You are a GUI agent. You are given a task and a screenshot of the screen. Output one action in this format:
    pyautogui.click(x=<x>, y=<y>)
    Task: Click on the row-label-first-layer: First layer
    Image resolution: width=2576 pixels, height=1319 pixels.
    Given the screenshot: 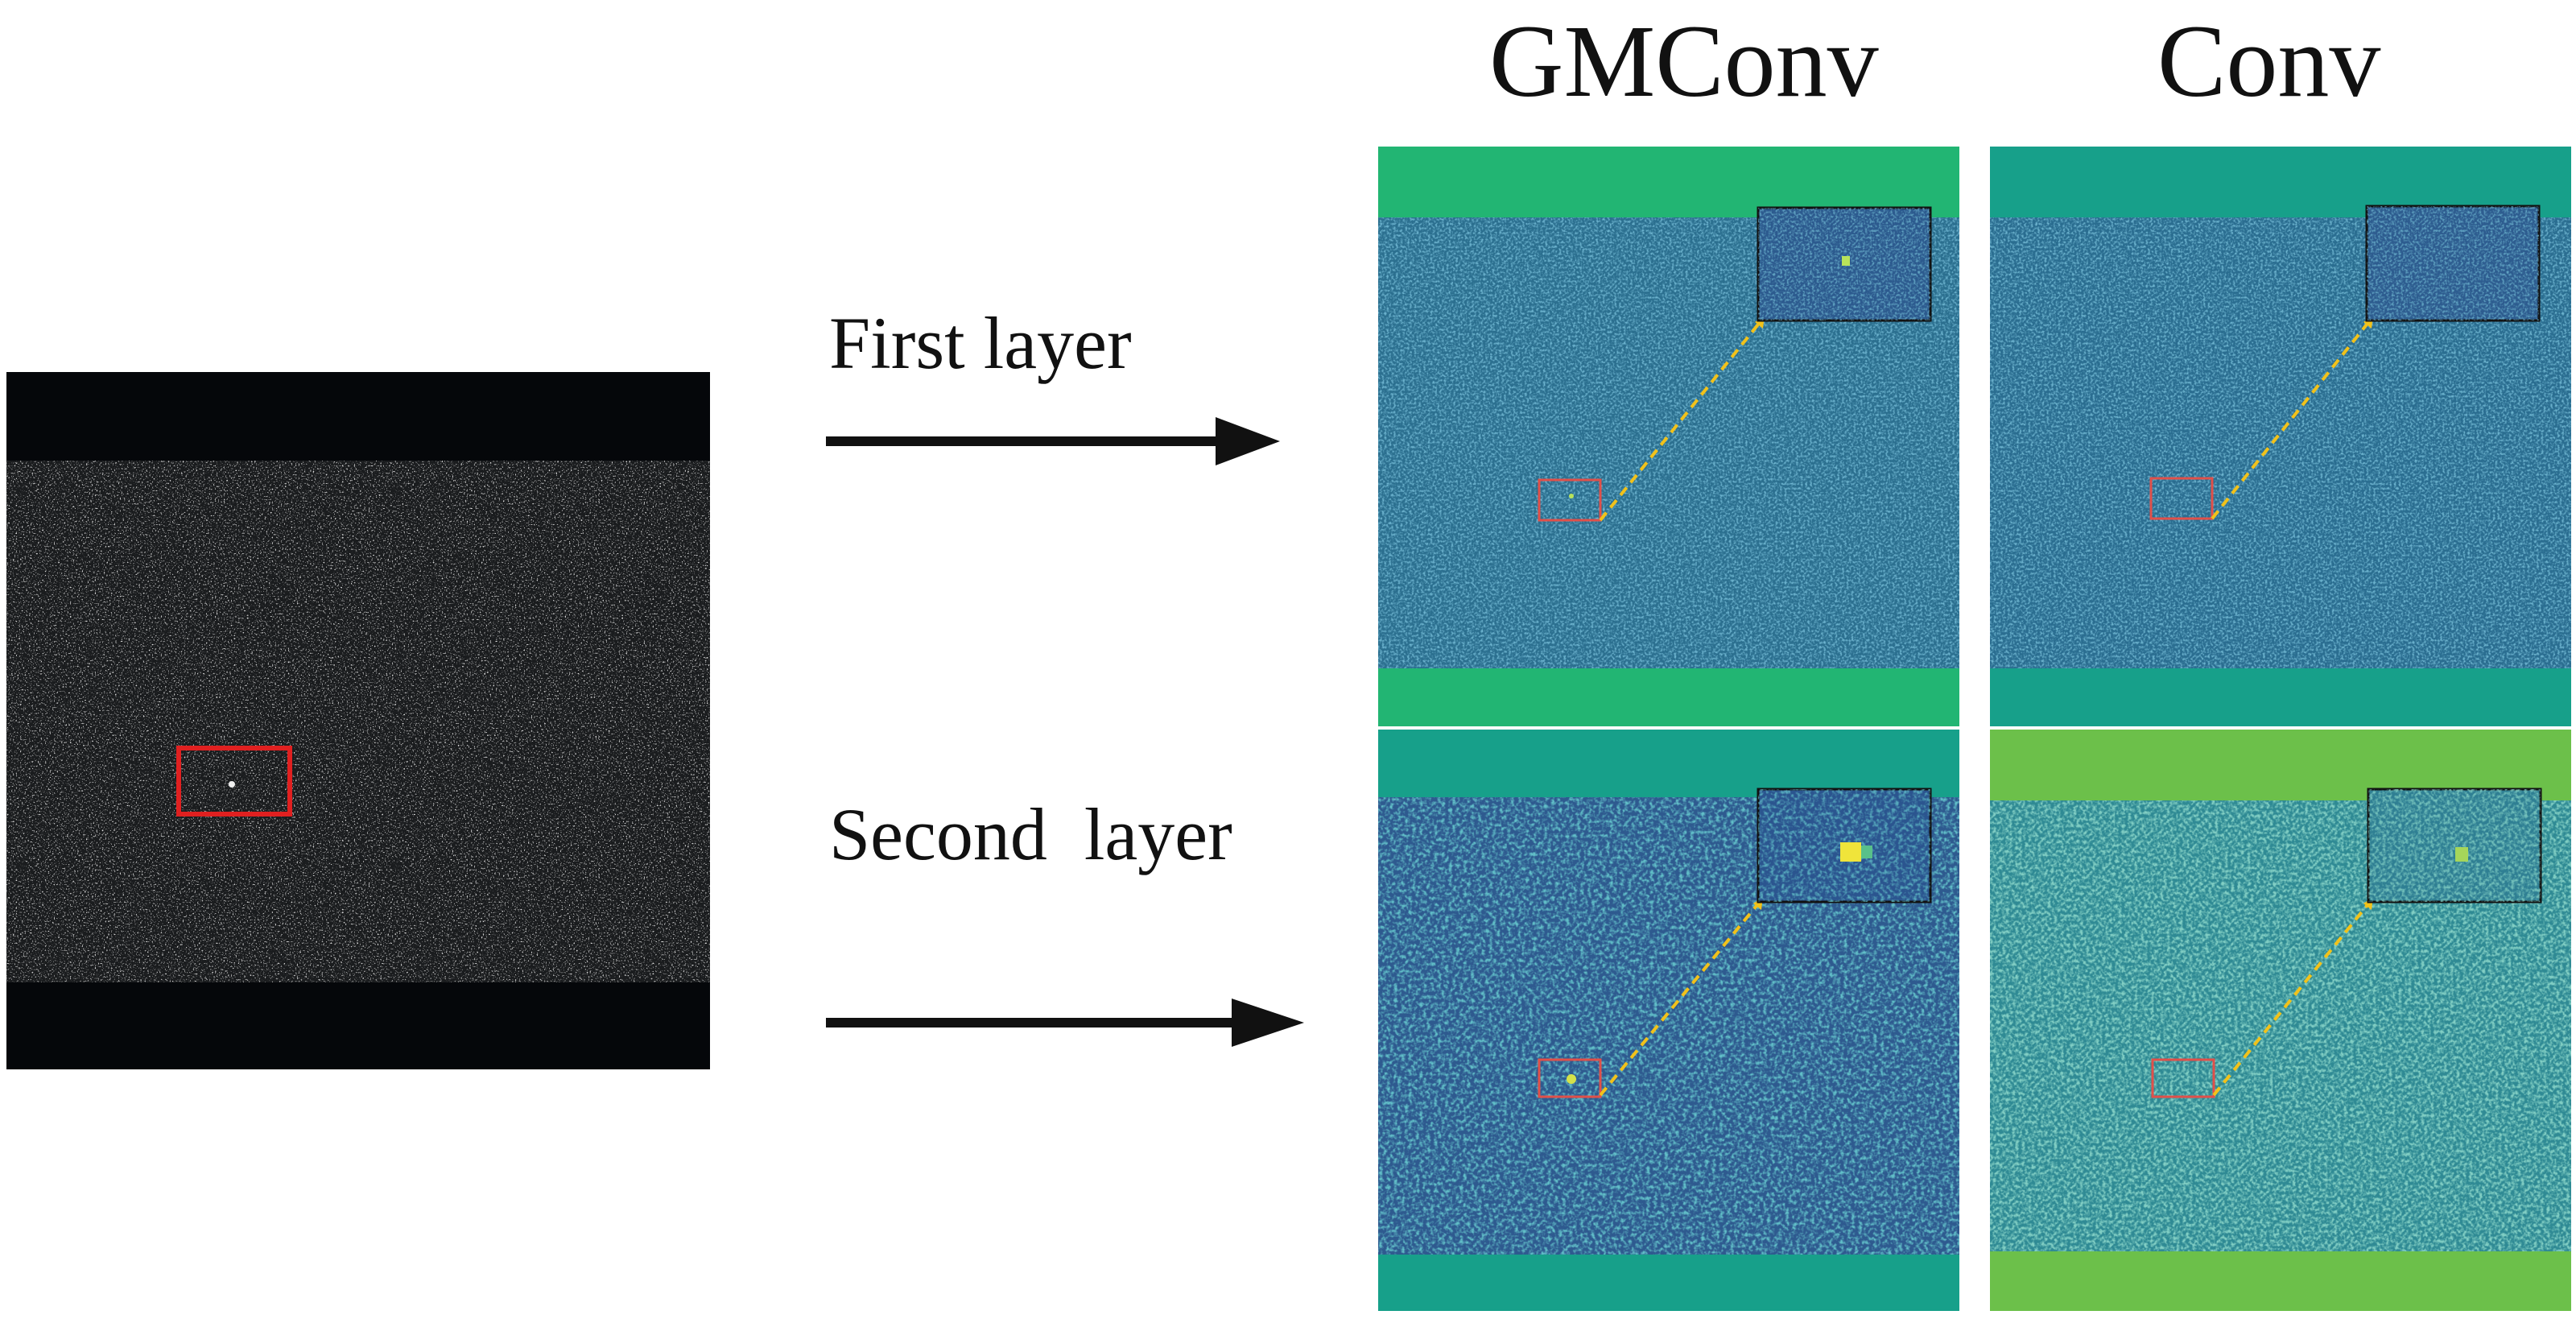 What is the action you would take?
    pyautogui.click(x=980, y=343)
    